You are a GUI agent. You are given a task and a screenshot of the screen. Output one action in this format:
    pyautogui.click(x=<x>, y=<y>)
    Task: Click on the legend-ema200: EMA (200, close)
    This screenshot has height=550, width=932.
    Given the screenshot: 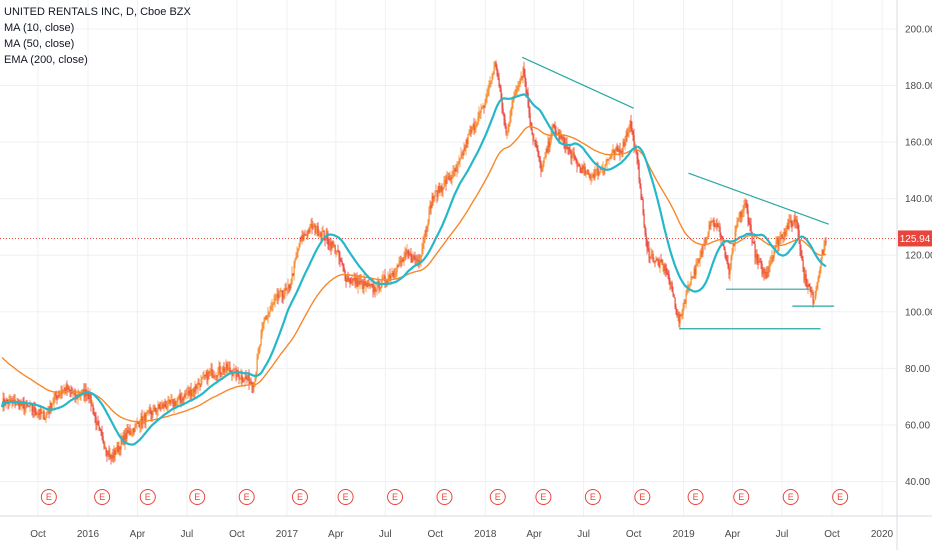 What is the action you would take?
    pyautogui.click(x=46, y=60)
    